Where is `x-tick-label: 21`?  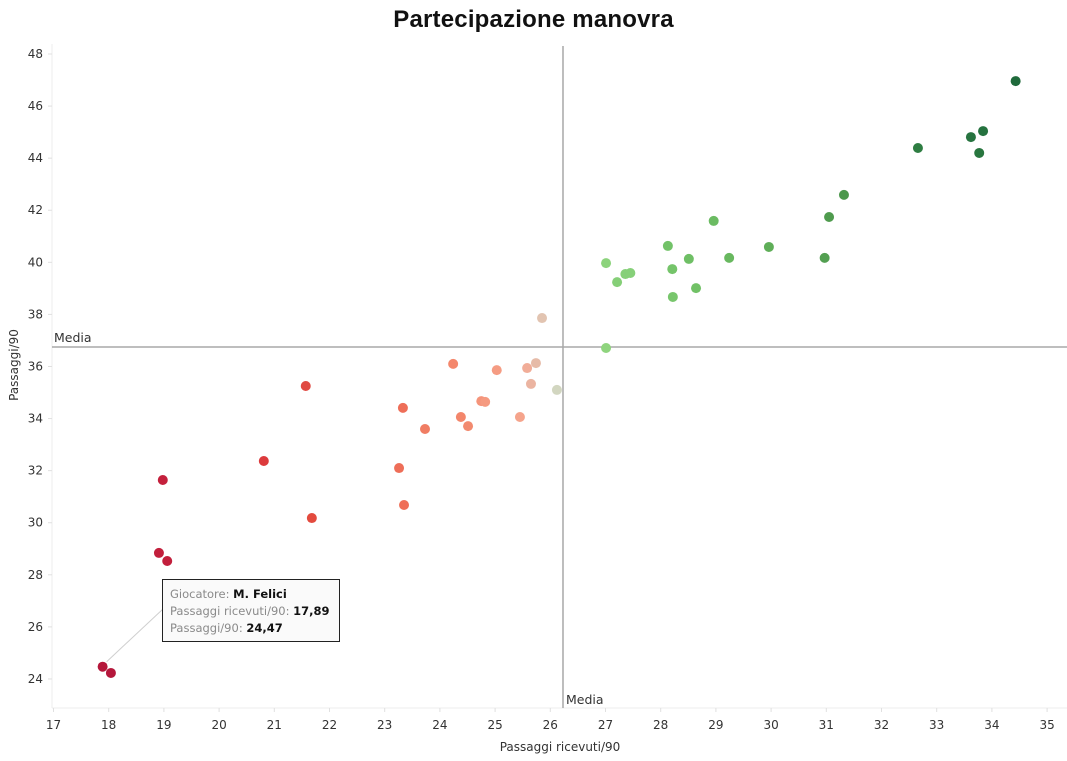 x-tick-label: 21 is located at coordinates (274, 725).